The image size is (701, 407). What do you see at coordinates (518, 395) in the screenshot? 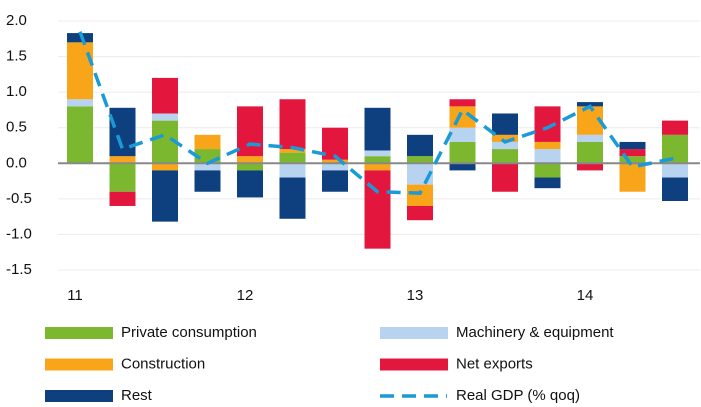
I see `legend-label: Real GDP (% qoq)` at bounding box center [518, 395].